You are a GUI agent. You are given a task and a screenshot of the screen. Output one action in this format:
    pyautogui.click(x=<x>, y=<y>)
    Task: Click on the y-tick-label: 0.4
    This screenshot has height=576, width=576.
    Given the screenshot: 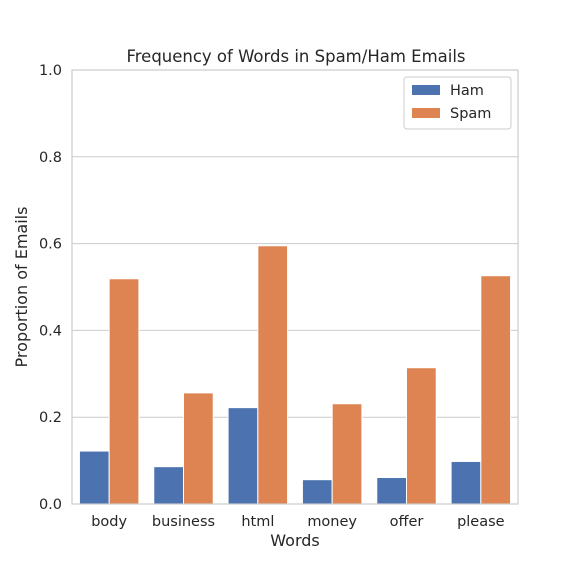 What is the action you would take?
    pyautogui.click(x=50, y=331)
    